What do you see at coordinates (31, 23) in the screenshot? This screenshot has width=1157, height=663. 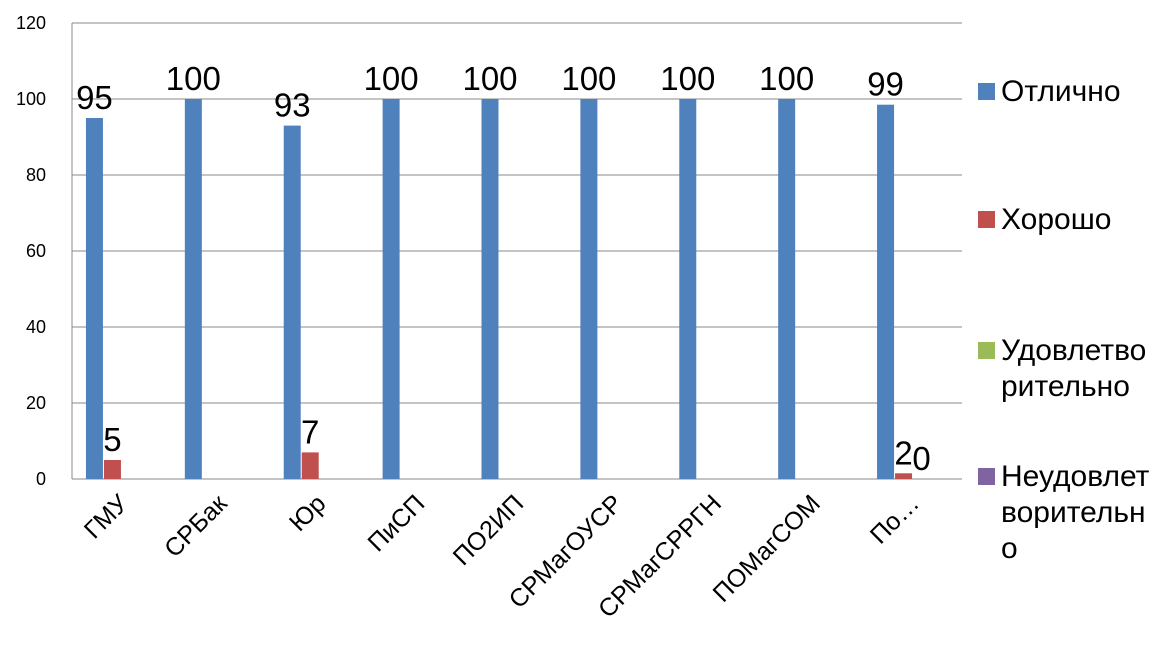 I see `y-tick-label: 120` at bounding box center [31, 23].